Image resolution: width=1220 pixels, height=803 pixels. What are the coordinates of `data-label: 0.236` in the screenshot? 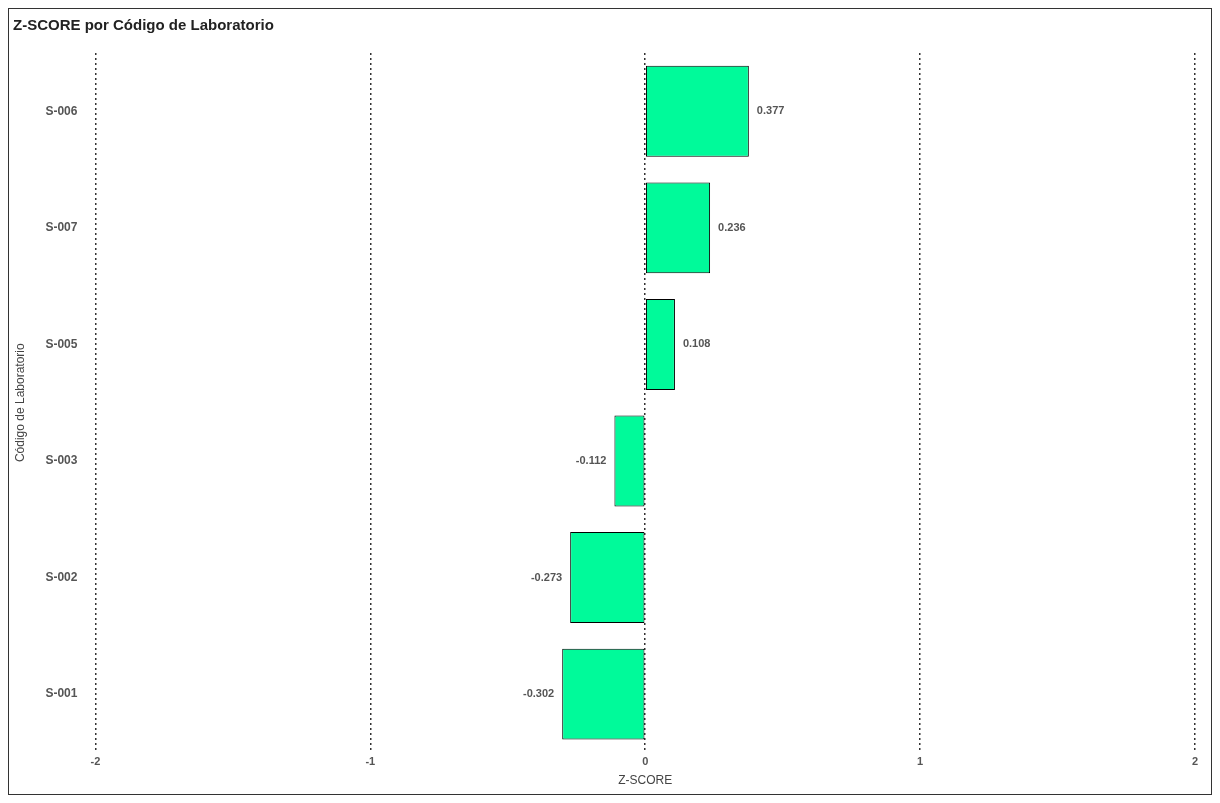 It's located at (732, 226).